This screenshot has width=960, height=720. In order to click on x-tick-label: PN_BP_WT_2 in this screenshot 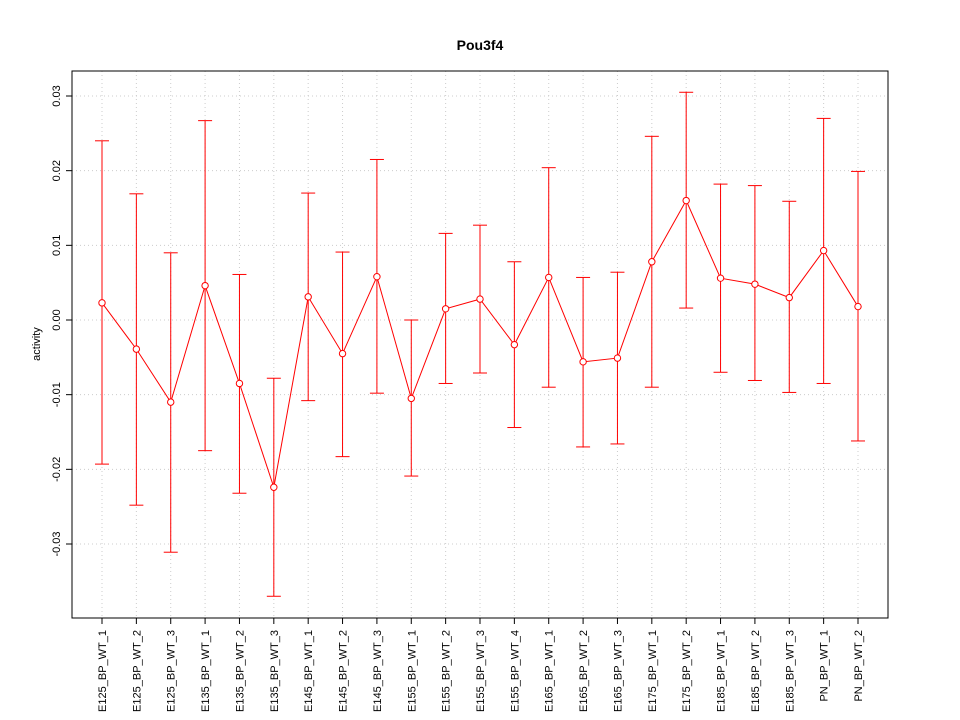, I will do `click(859, 666)`.